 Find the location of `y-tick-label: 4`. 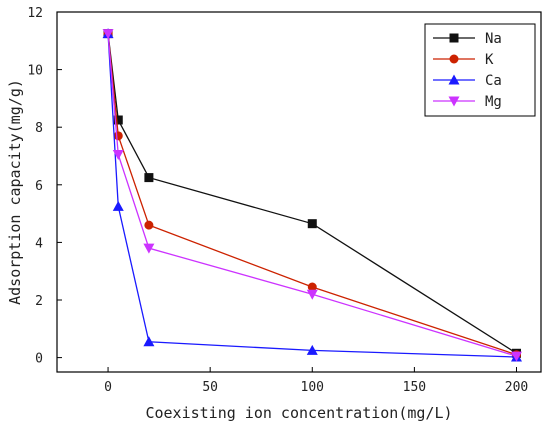

y-tick-label: 4 is located at coordinates (39, 243).